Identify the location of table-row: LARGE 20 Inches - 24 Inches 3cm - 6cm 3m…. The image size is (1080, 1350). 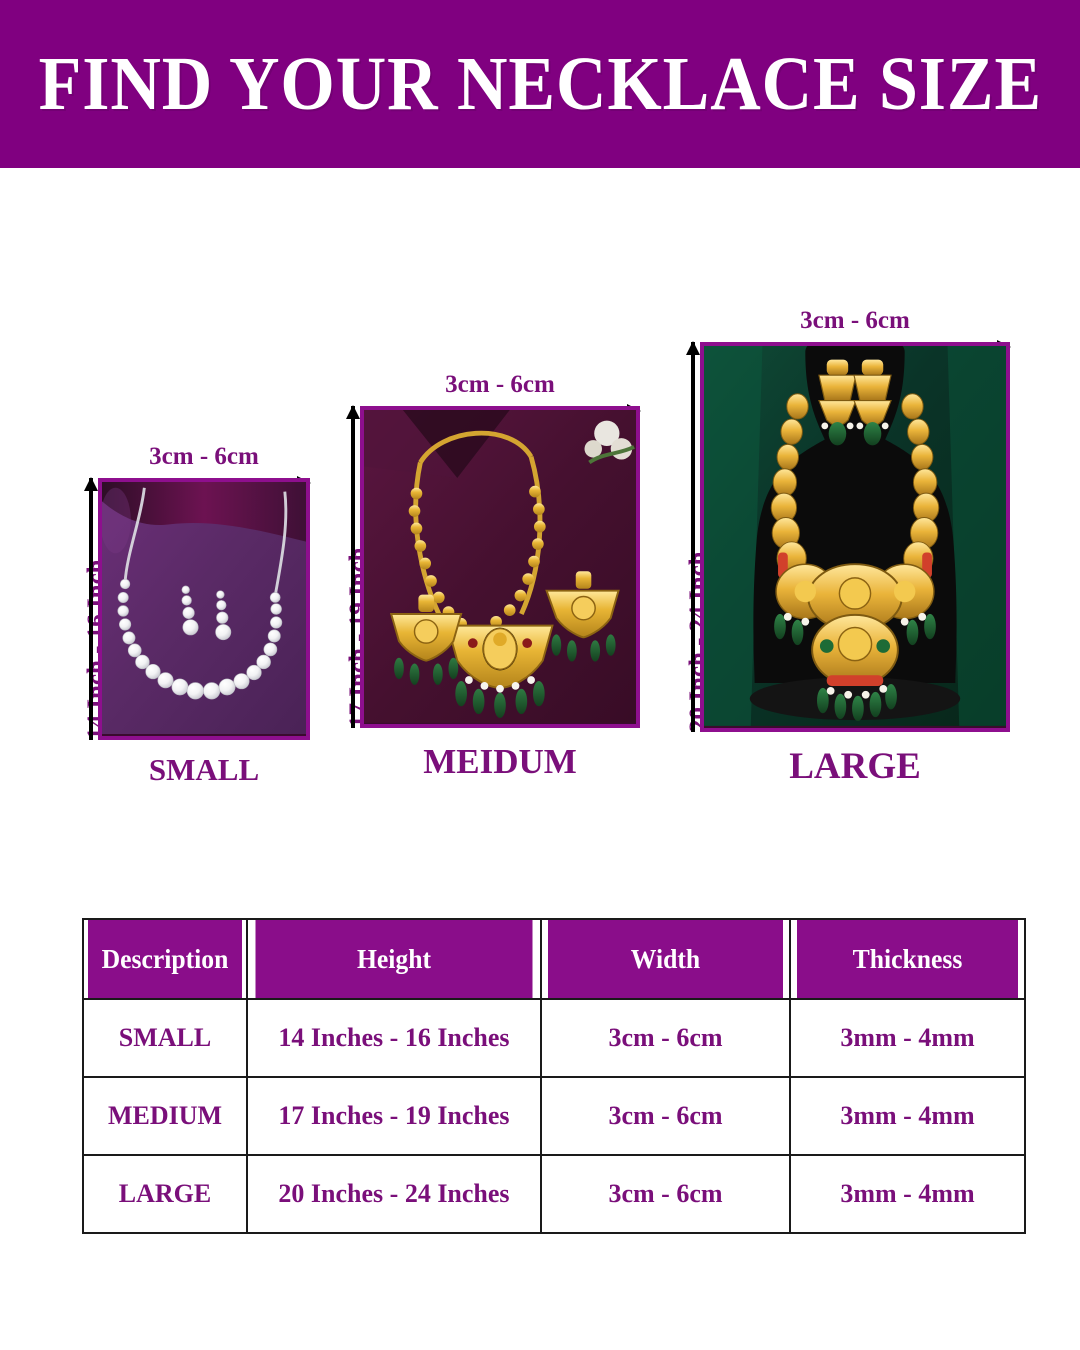
(554, 1194).